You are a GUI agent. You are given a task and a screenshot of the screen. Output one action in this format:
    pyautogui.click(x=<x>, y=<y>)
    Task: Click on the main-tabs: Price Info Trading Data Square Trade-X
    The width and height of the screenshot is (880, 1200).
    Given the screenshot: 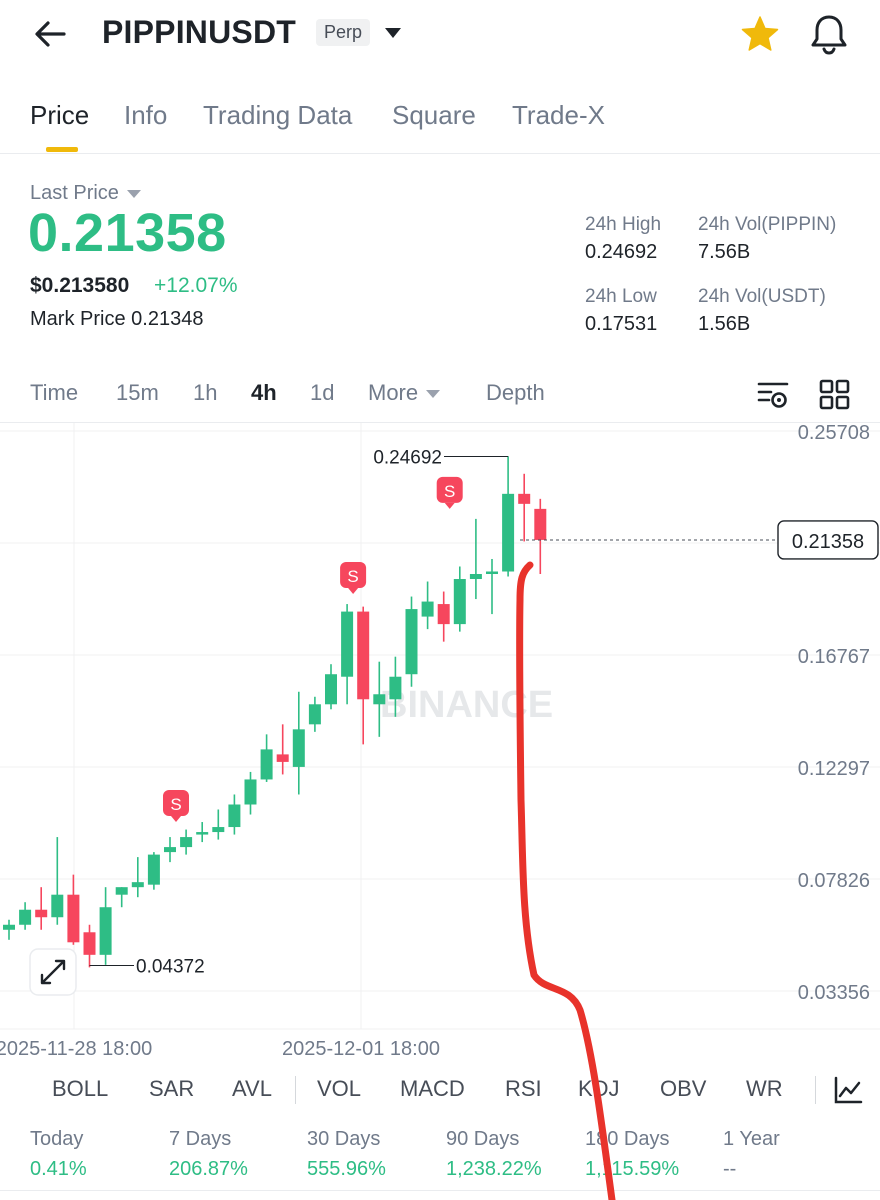 What is the action you would take?
    pyautogui.click(x=440, y=120)
    